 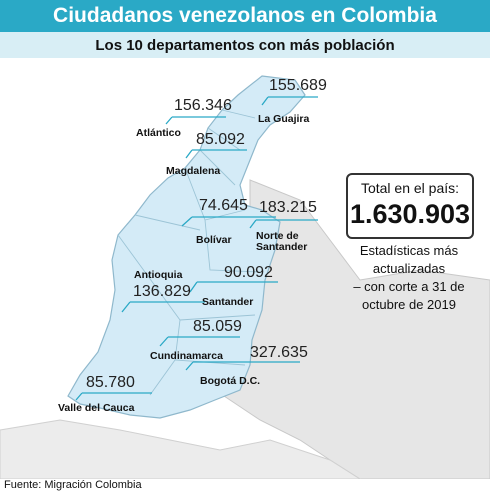 What do you see at coordinates (409, 250) in the screenshot?
I see `statistics-note-line1: Estadísticas más` at bounding box center [409, 250].